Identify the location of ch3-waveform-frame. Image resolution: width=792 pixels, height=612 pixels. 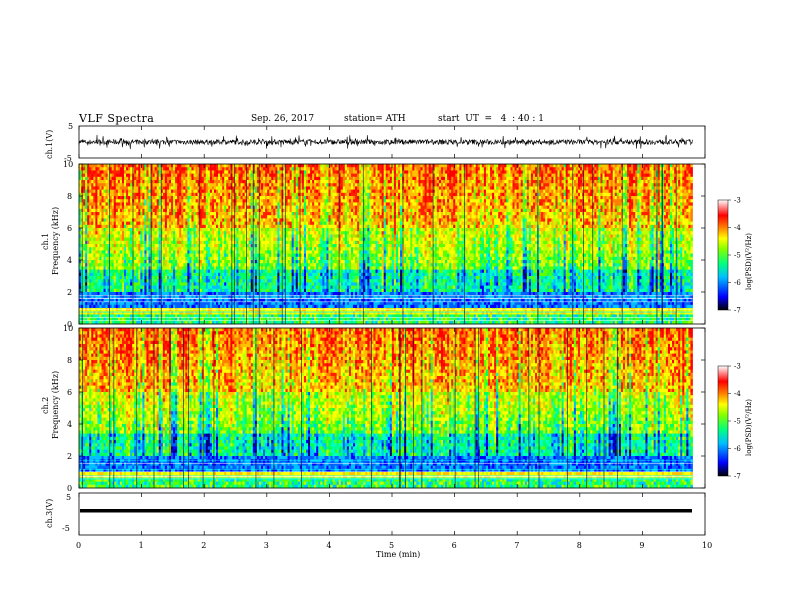
(392, 514).